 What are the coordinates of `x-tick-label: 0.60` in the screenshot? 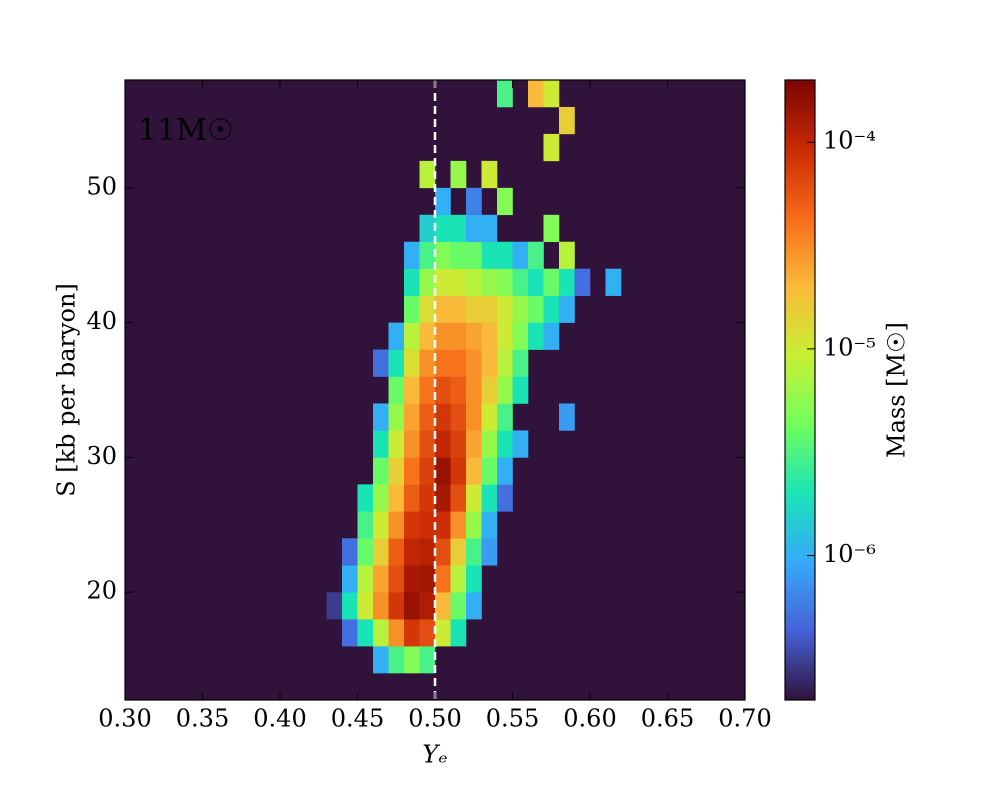 It's located at (589, 719).